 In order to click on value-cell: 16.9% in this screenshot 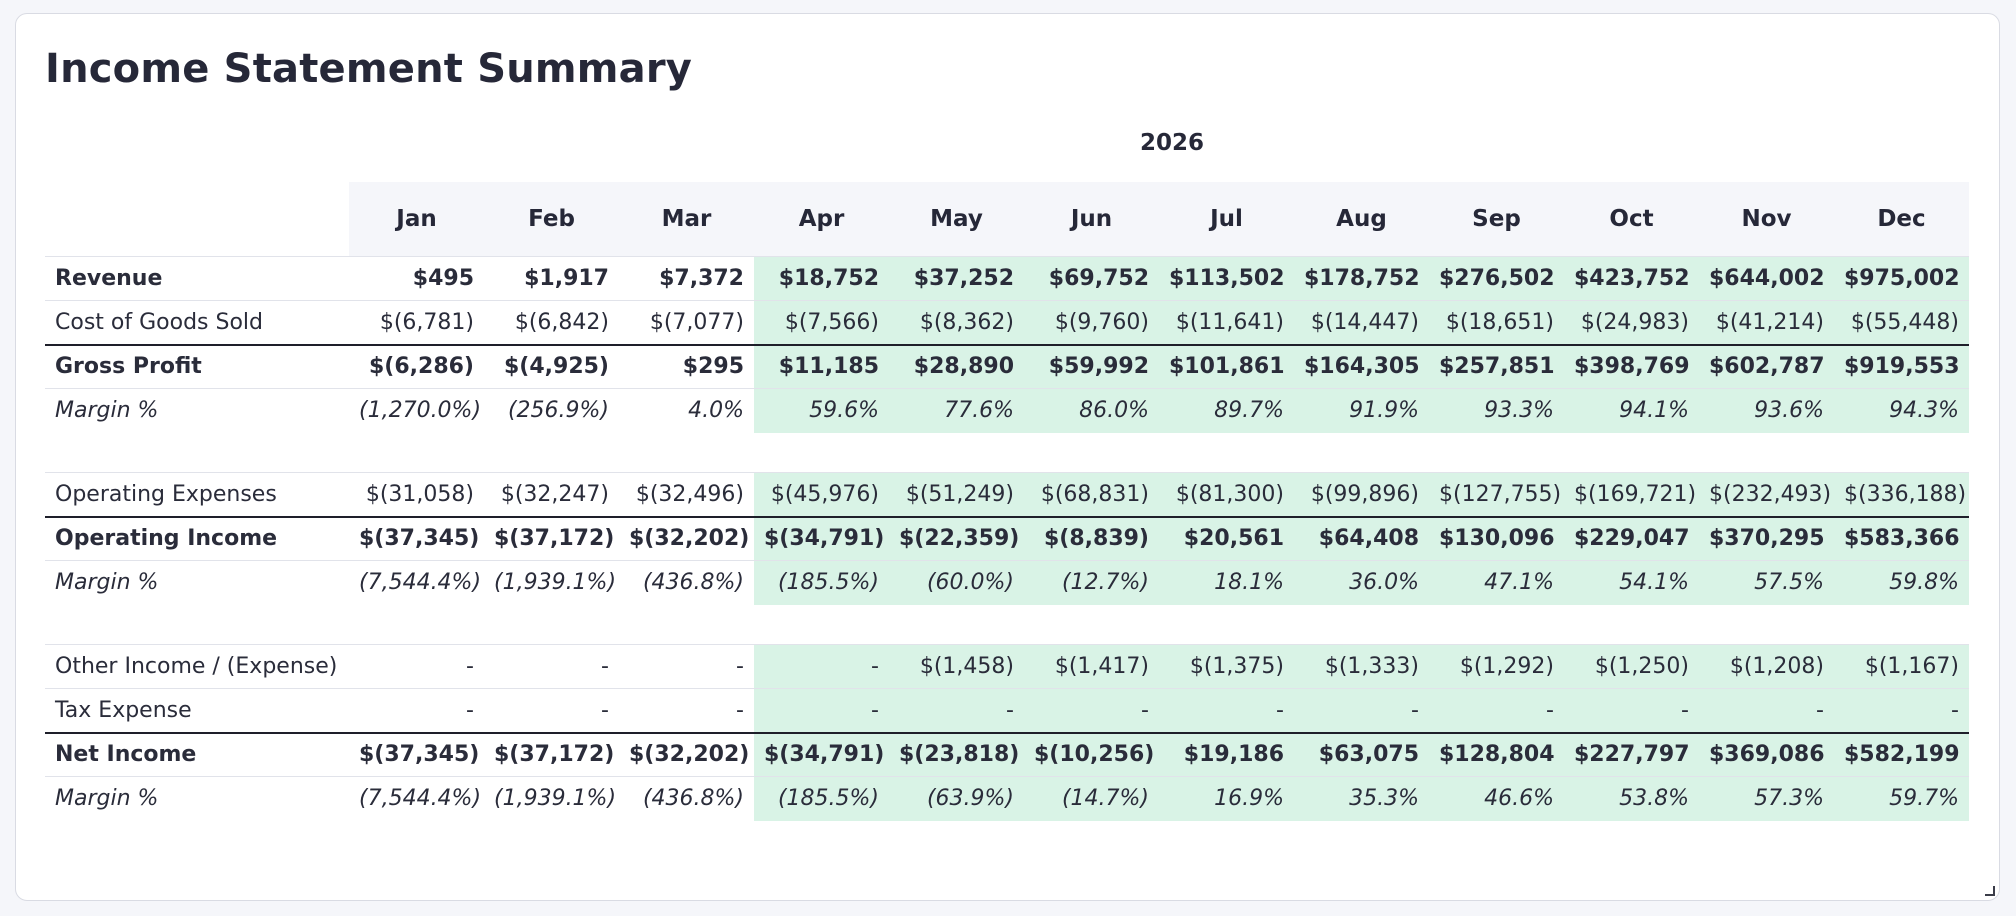, I will do `click(1226, 798)`.